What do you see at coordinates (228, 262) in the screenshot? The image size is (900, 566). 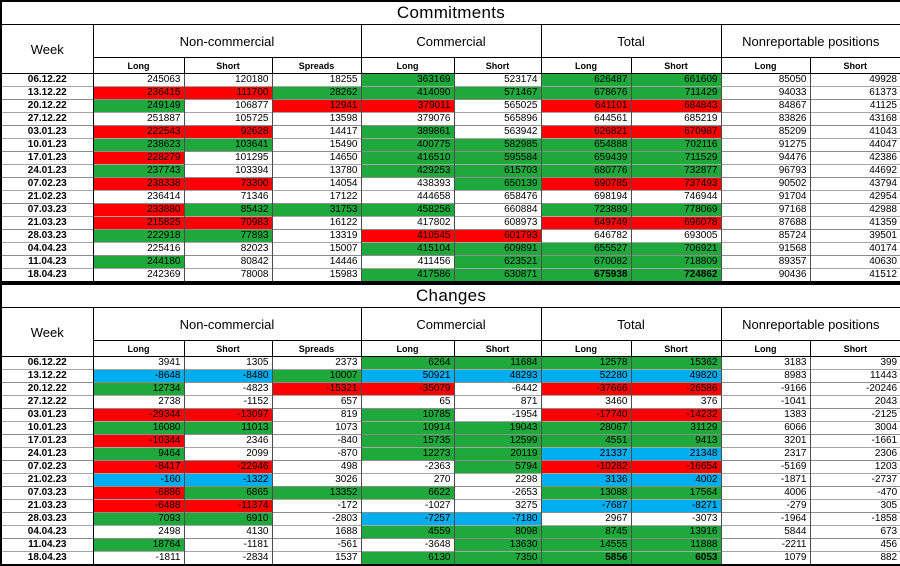 I see `value-cell: 80842` at bounding box center [228, 262].